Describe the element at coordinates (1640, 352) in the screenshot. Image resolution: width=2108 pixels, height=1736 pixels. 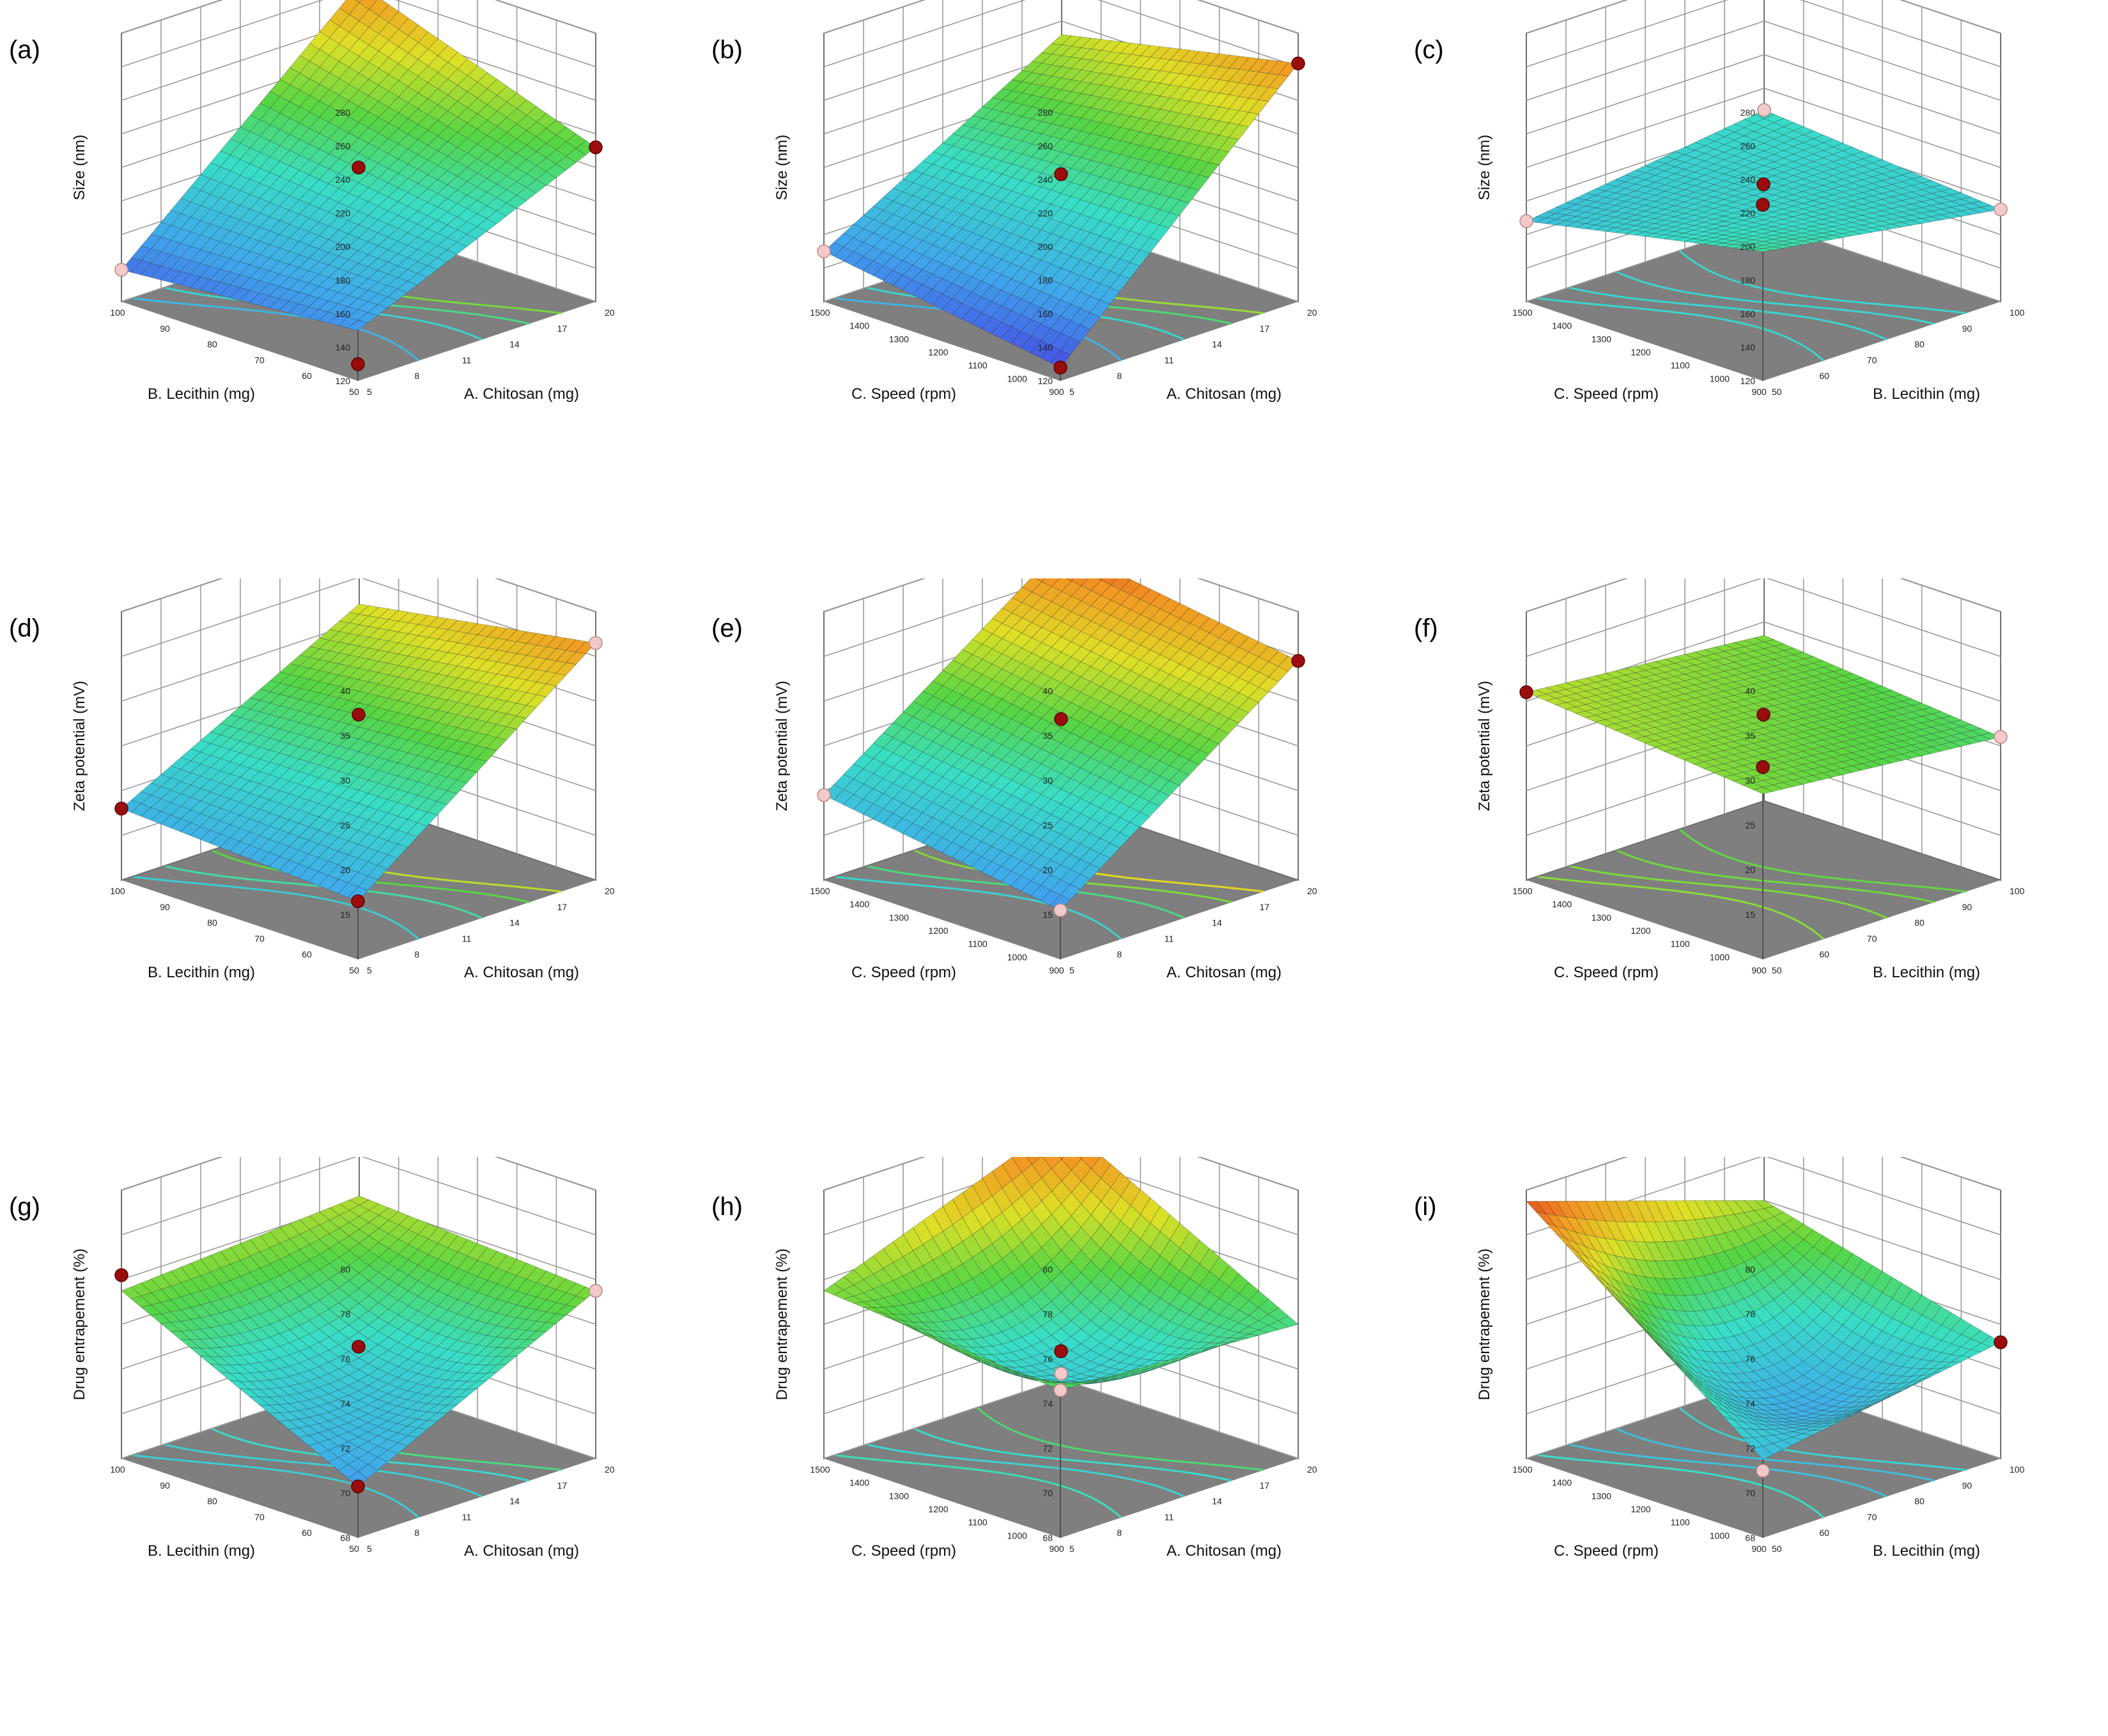
I see `x-tick-label: 1200` at that location.